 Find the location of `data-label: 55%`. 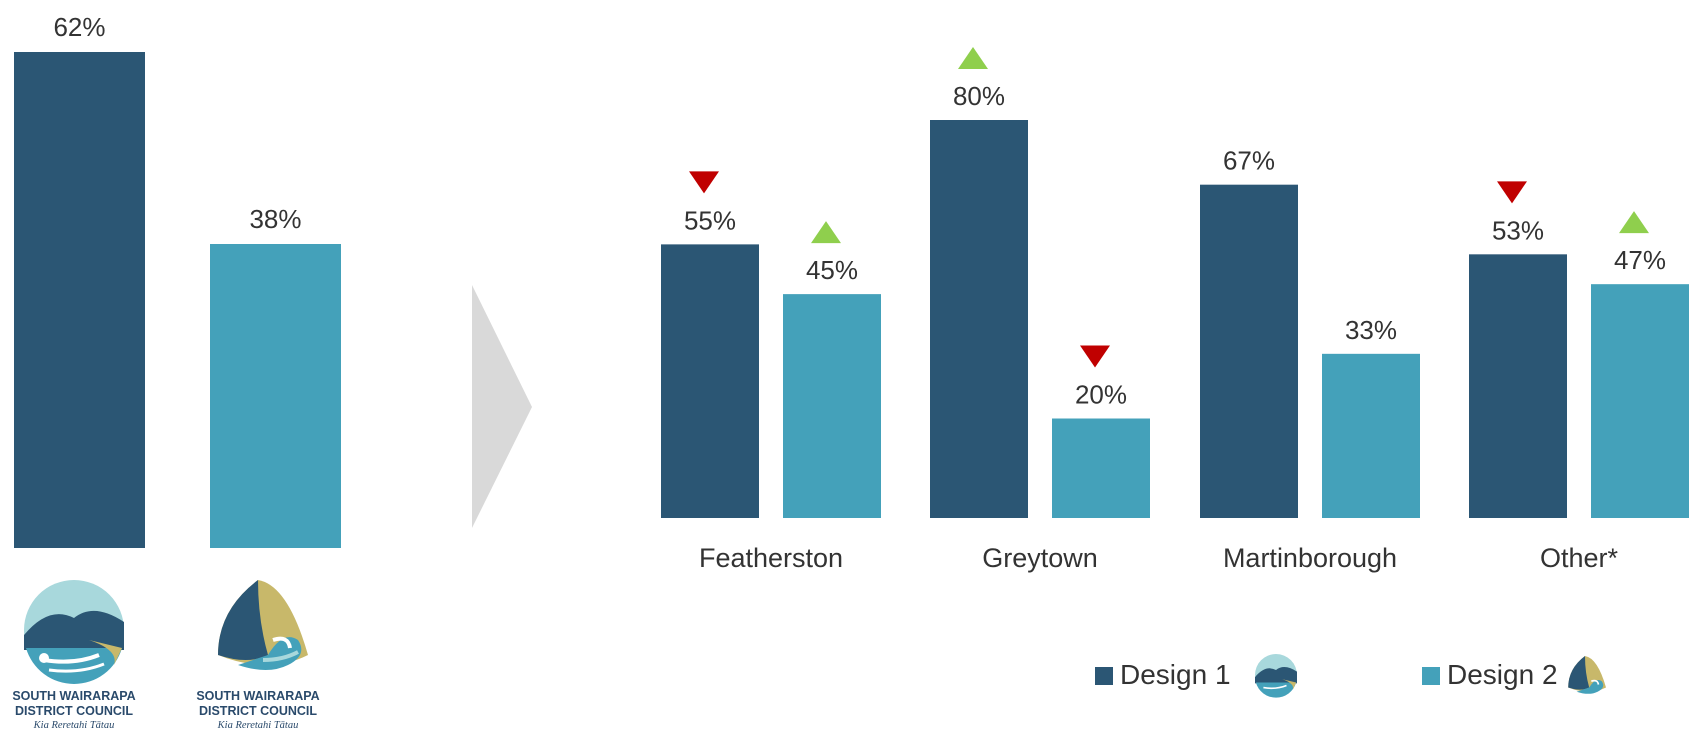

data-label: 55% is located at coordinates (710, 220).